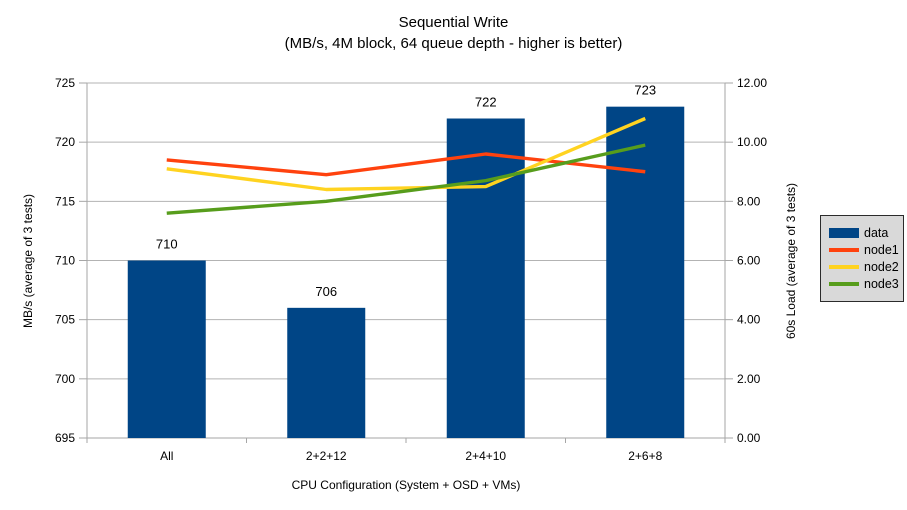 This screenshot has width=907, height=510. Describe the element at coordinates (791, 261) in the screenshot. I see `y-axis-title-right: 60s Load (average of 3 tests)` at that location.